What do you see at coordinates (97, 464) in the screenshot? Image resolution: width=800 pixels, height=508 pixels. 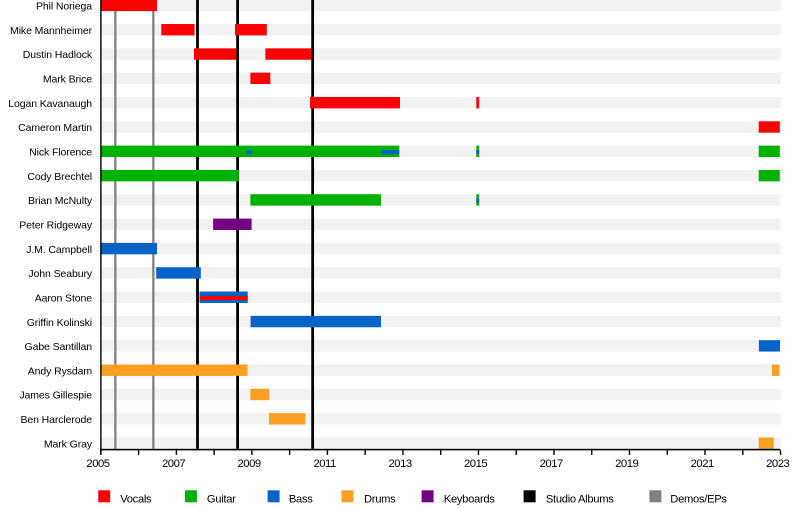 I see `svg-text: 2005` at bounding box center [97, 464].